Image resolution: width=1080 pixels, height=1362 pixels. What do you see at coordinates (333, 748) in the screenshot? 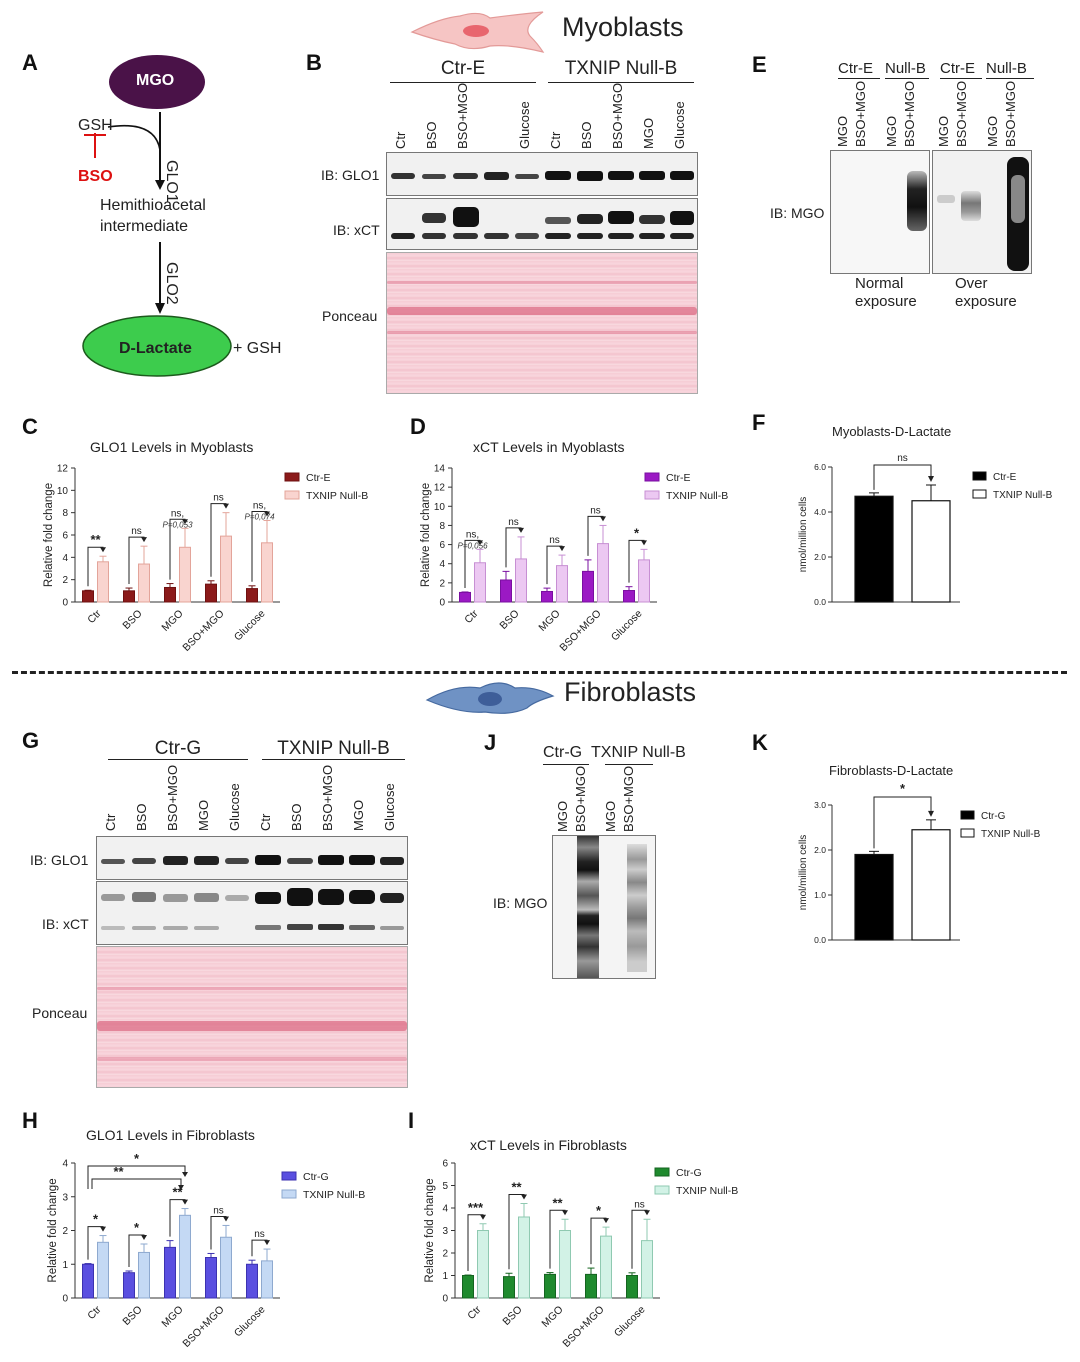
I see `panelG-group-txnip: TXNIP Null-B` at bounding box center [333, 748].